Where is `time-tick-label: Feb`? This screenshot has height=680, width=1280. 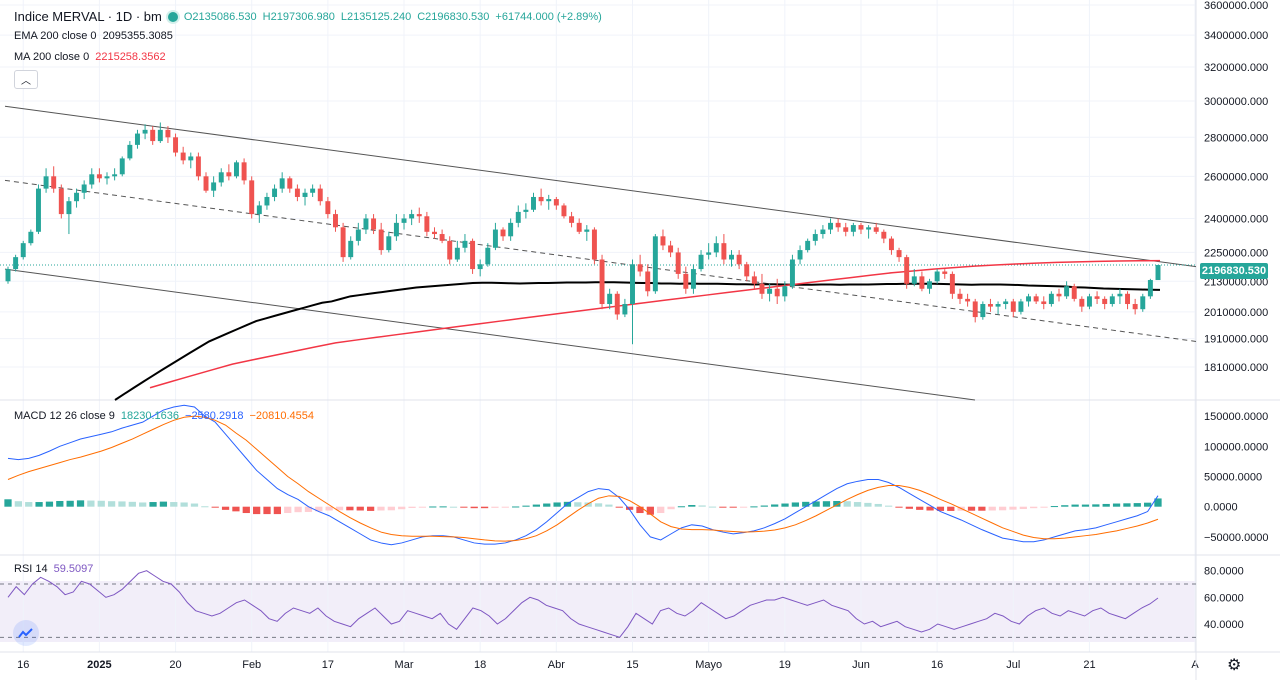
time-tick-label: Feb is located at coordinates (251, 665).